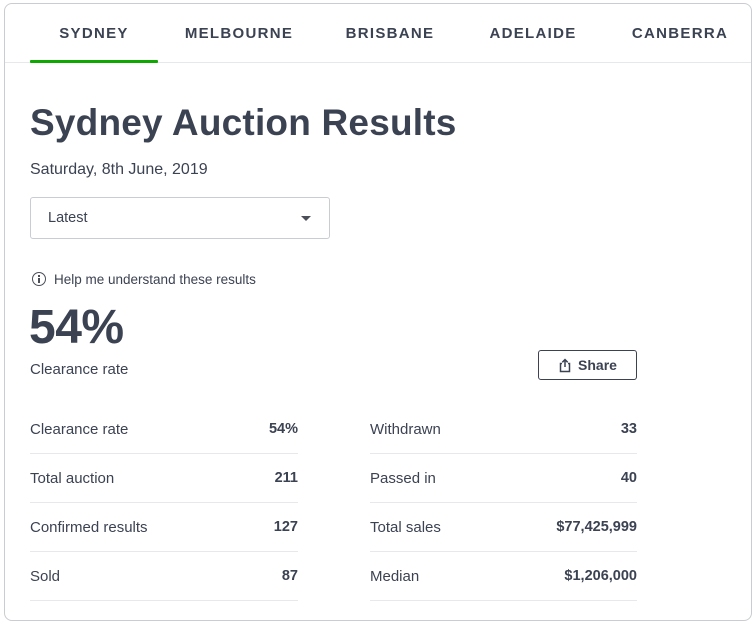  I want to click on stat-value: $77,425,999, so click(596, 527).